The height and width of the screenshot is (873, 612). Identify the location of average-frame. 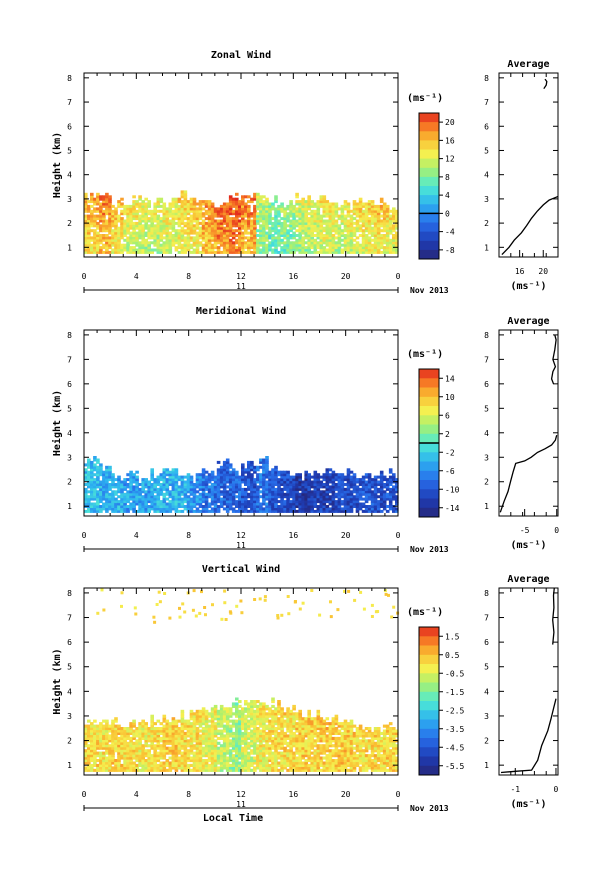
(528, 423).